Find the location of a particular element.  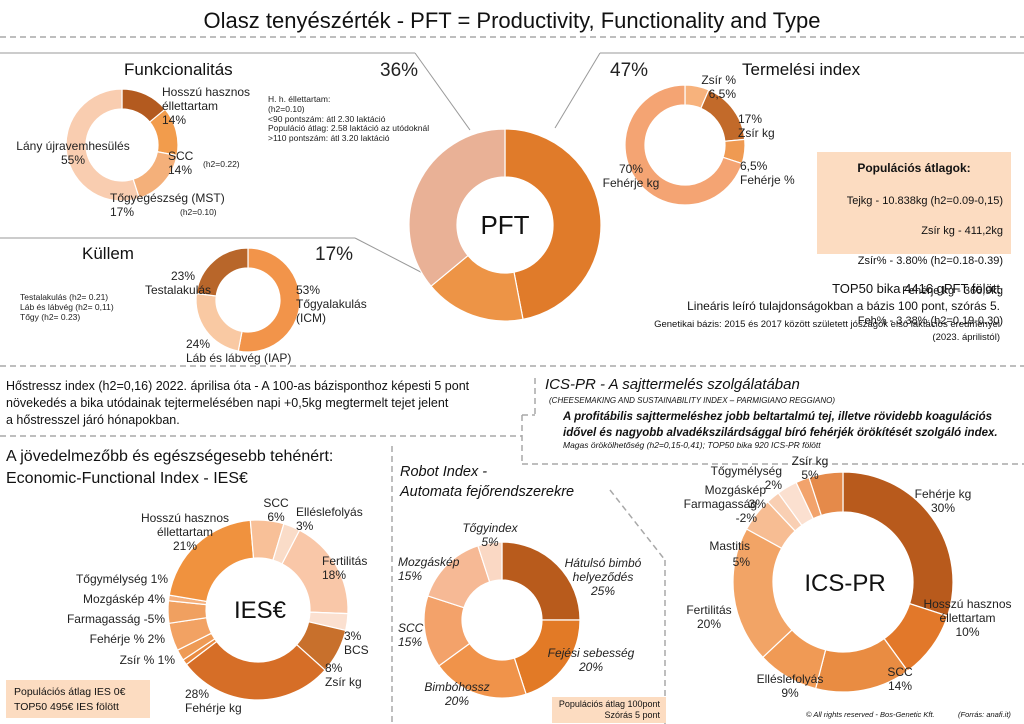

pft-callout-functionality: 36% is located at coordinates (399, 70).